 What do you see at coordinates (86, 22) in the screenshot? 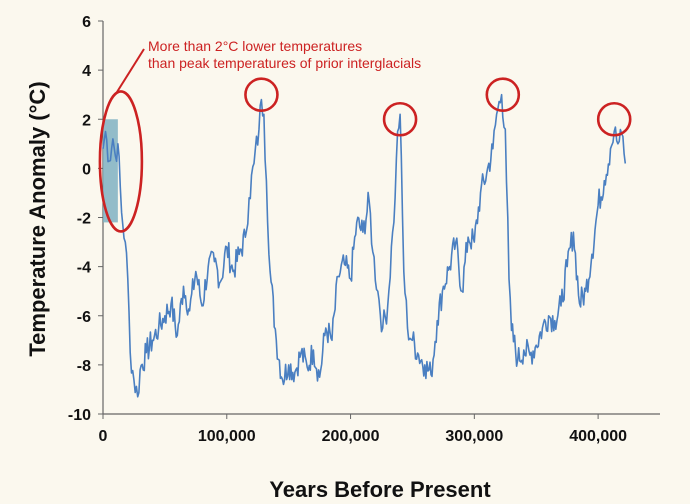
I see `y-tick-label: 6` at bounding box center [86, 22].